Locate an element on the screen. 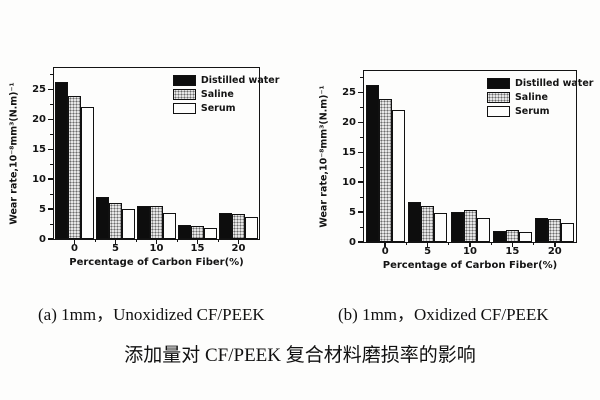 The width and height of the screenshot is (600, 400). legend: Distilled water Saline Serum is located at coordinates (540, 97).